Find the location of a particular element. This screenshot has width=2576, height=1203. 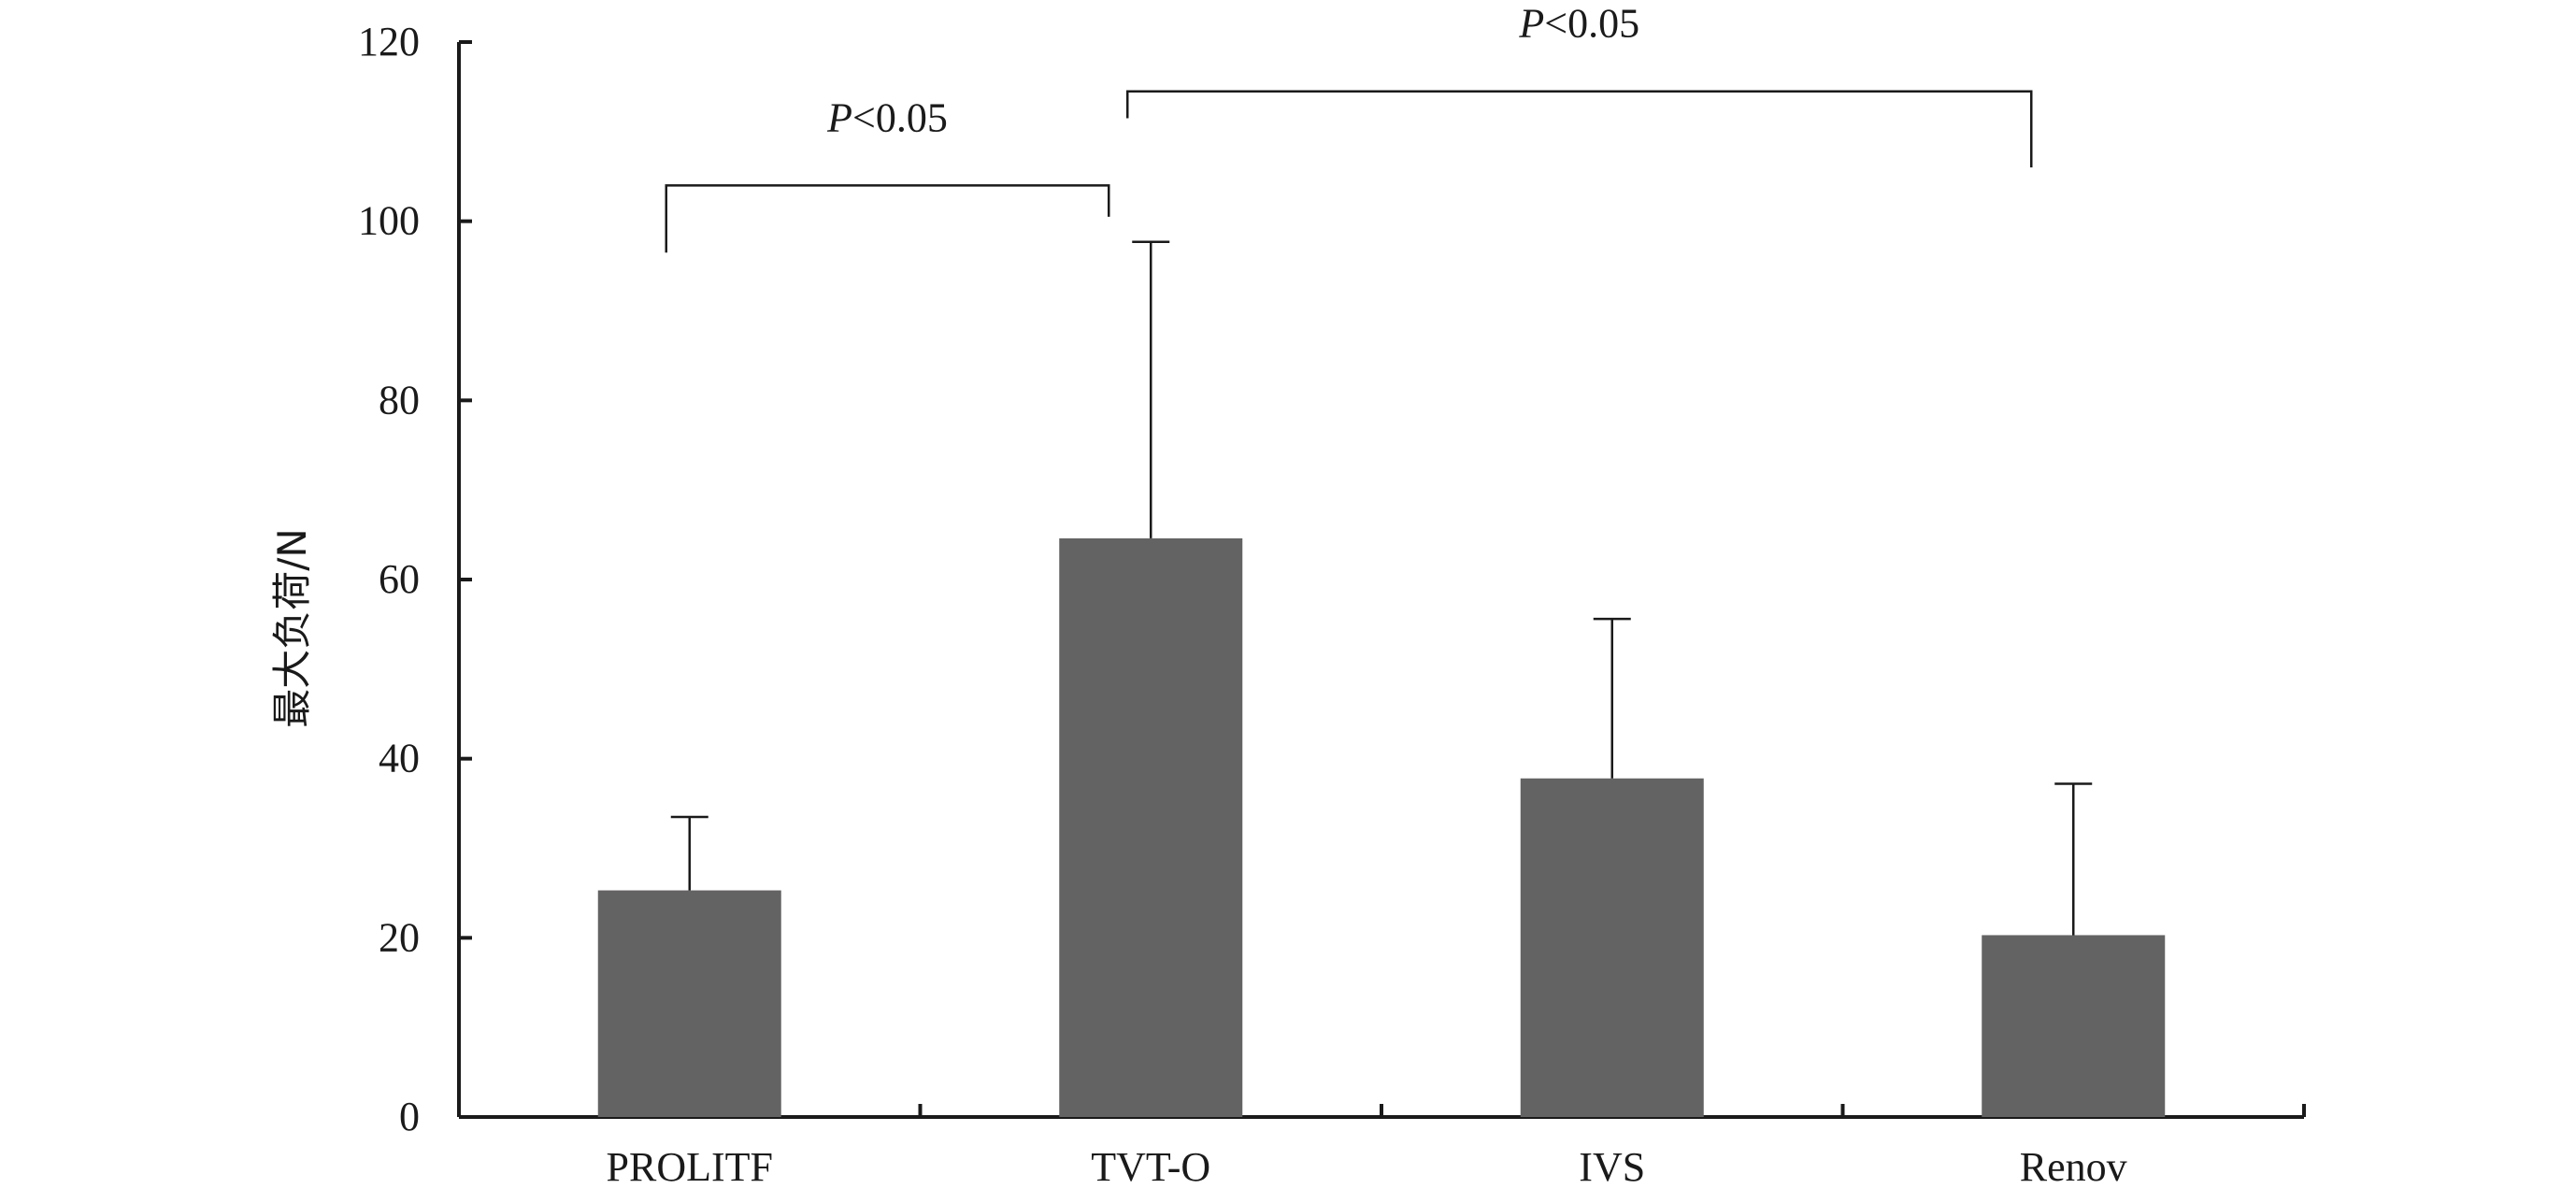

significance-brackets: P<0.05P<0.05 is located at coordinates (1349, 127).